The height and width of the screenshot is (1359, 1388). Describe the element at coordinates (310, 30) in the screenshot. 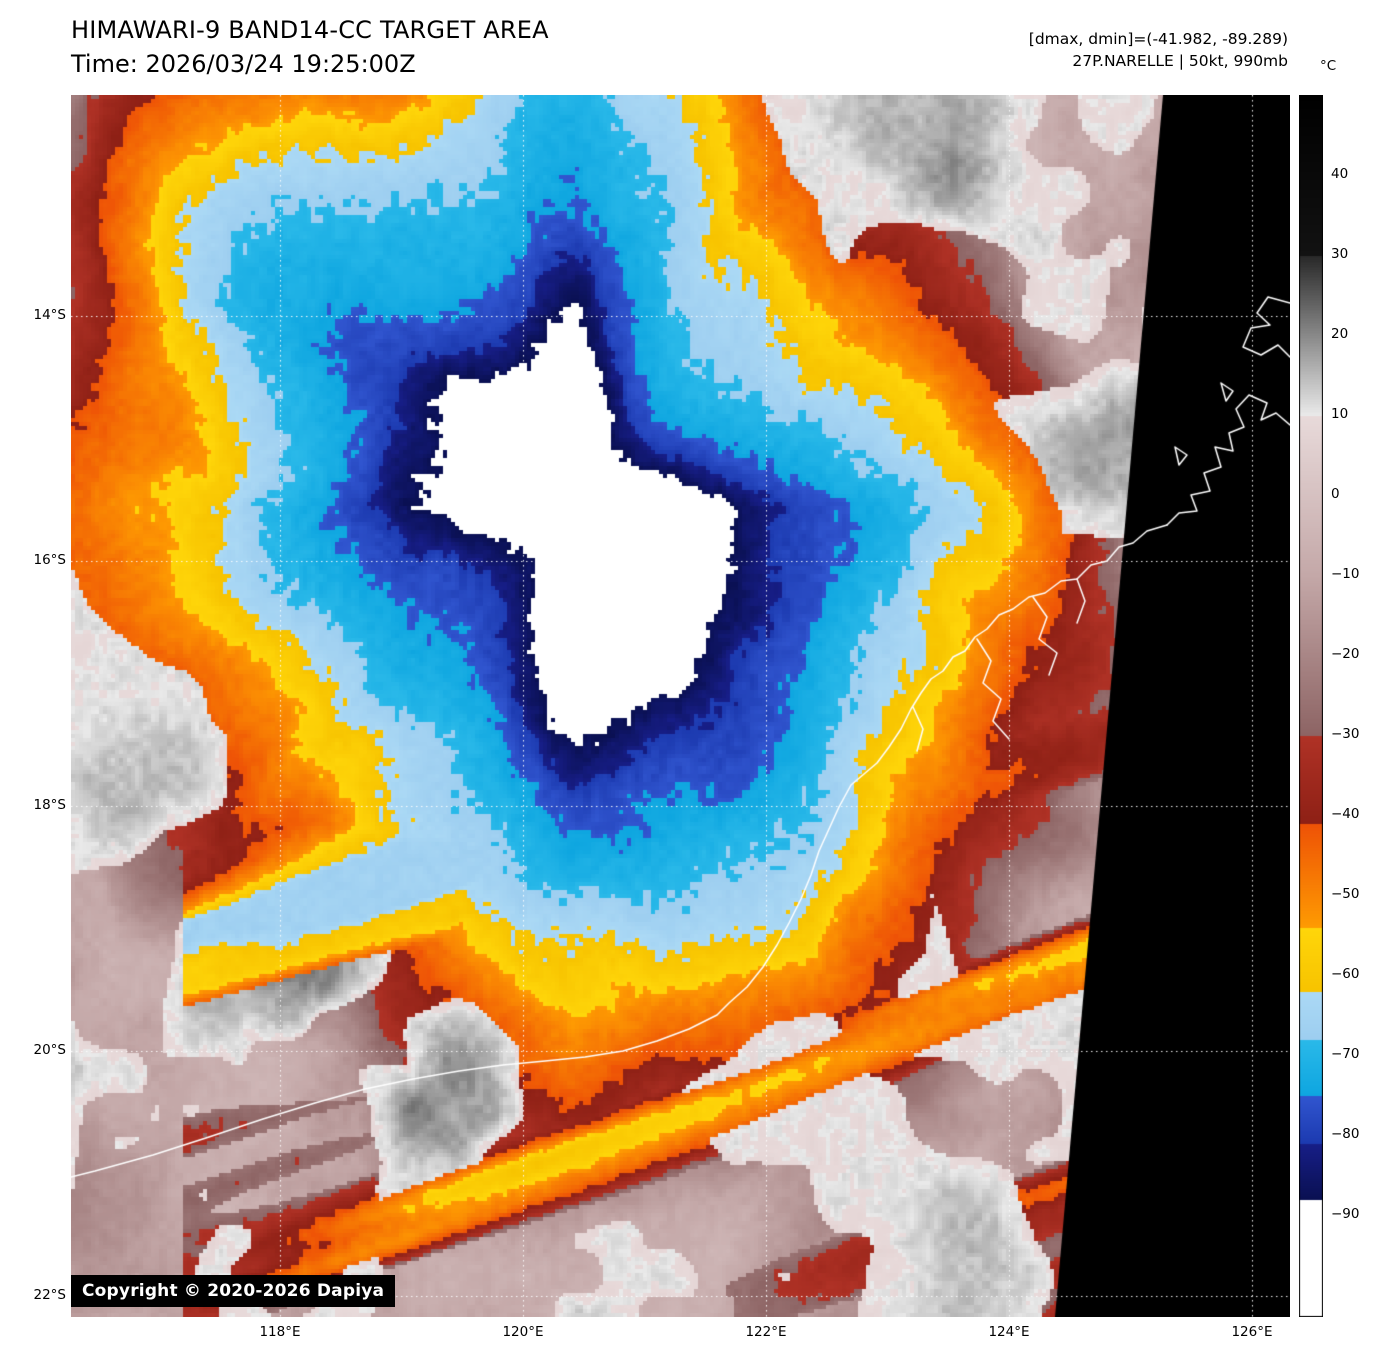

I see `figure-title: HIMAWARI-9 BAND14-CC TARGET AREA` at that location.